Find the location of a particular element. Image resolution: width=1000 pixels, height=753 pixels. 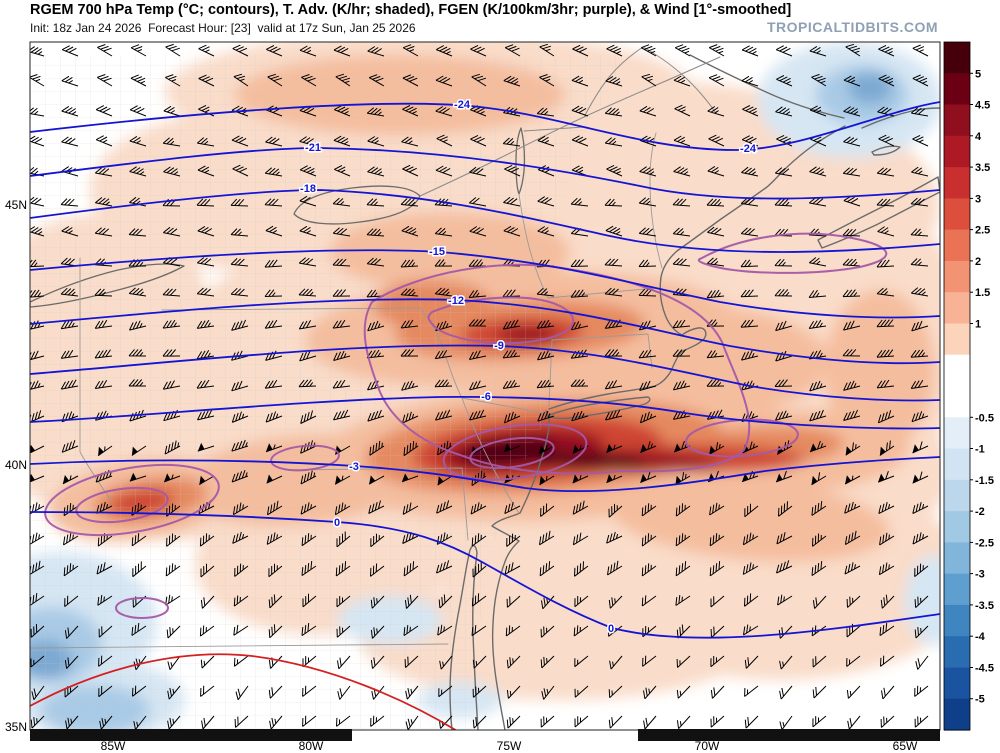

lon-label: 70W is located at coordinates (707, 746).